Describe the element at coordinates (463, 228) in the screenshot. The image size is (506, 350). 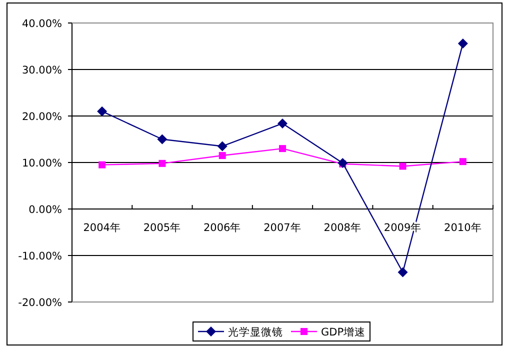
I see `x-tick-label: 2010年` at that location.